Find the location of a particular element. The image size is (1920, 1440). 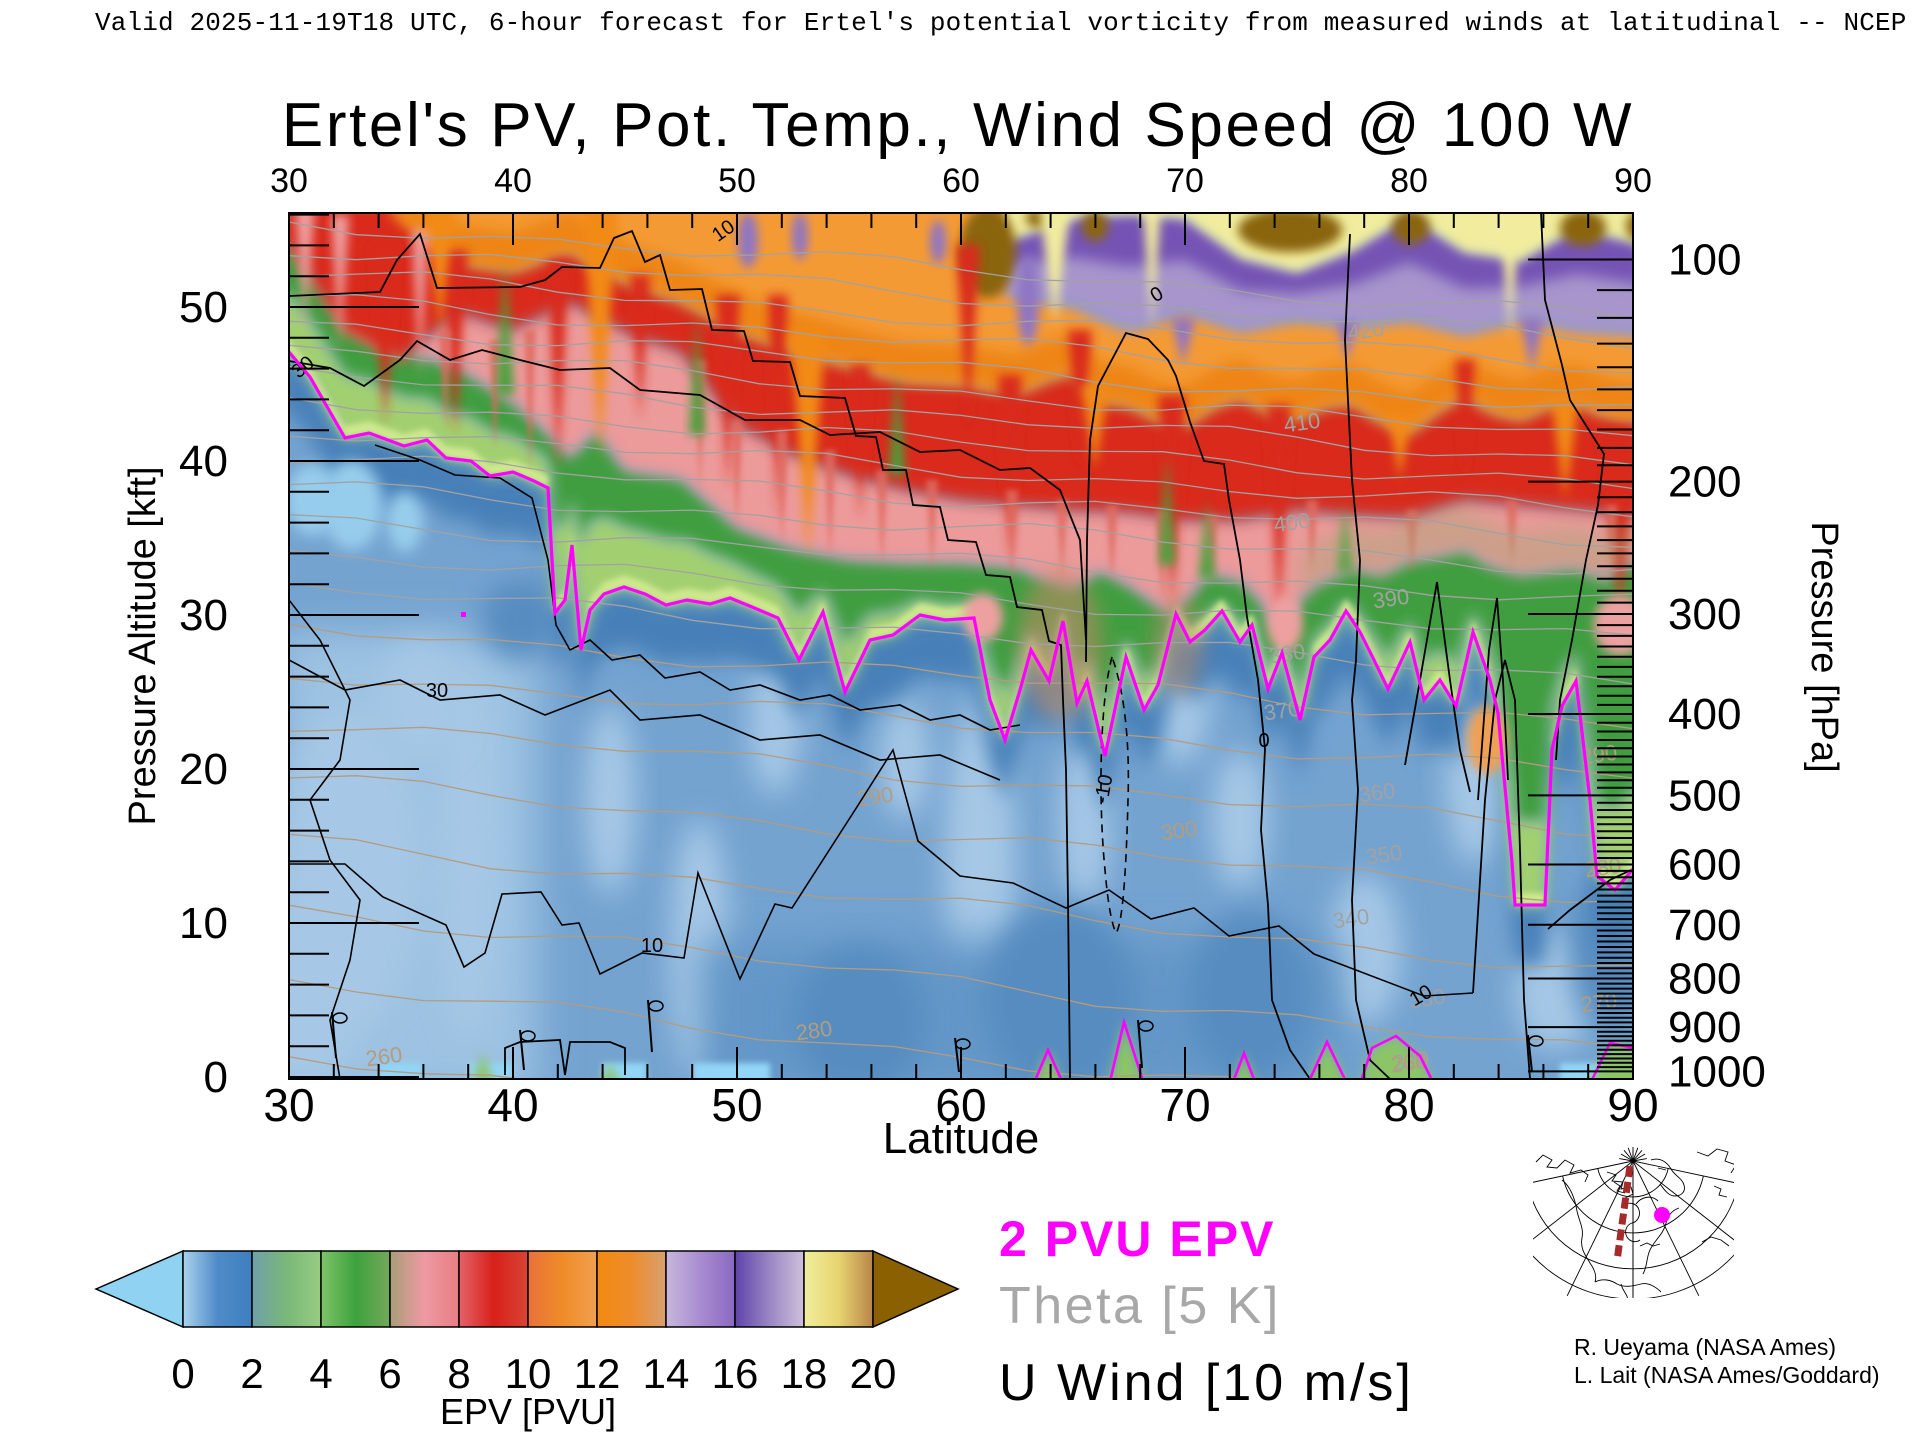

svg-text: 500 is located at coordinates (1704, 795).